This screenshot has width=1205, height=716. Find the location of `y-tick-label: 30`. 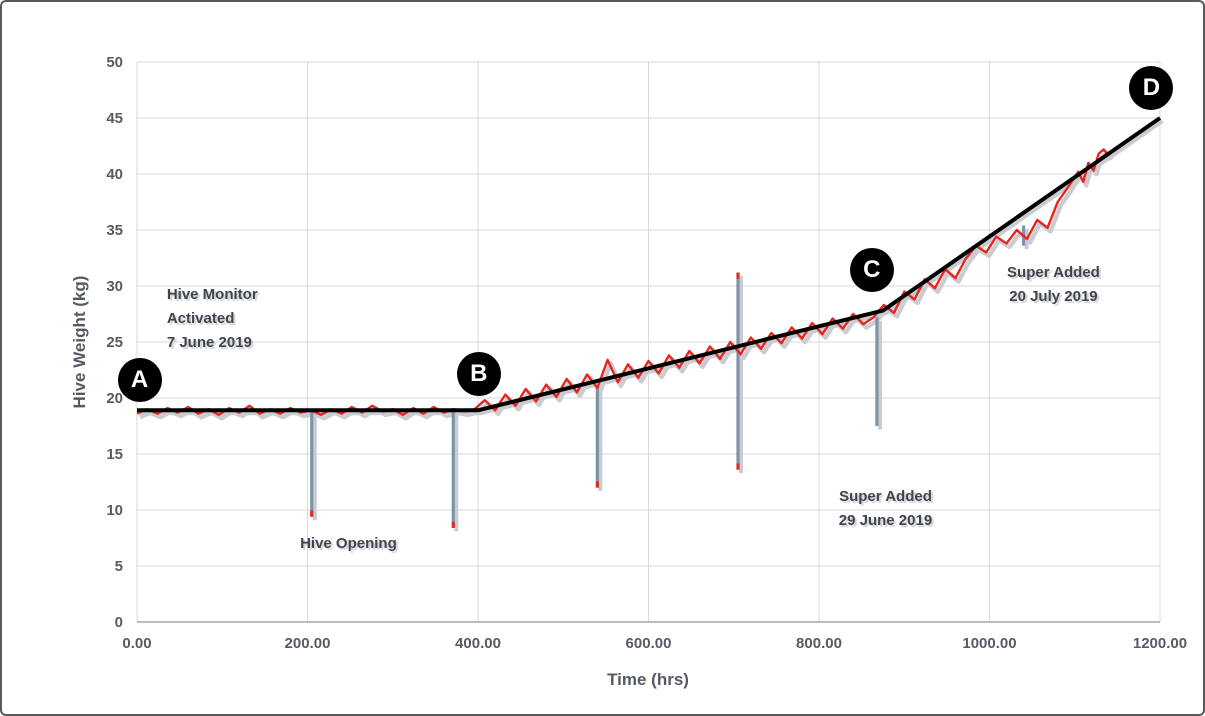

y-tick-label: 30 is located at coordinates (114, 286).